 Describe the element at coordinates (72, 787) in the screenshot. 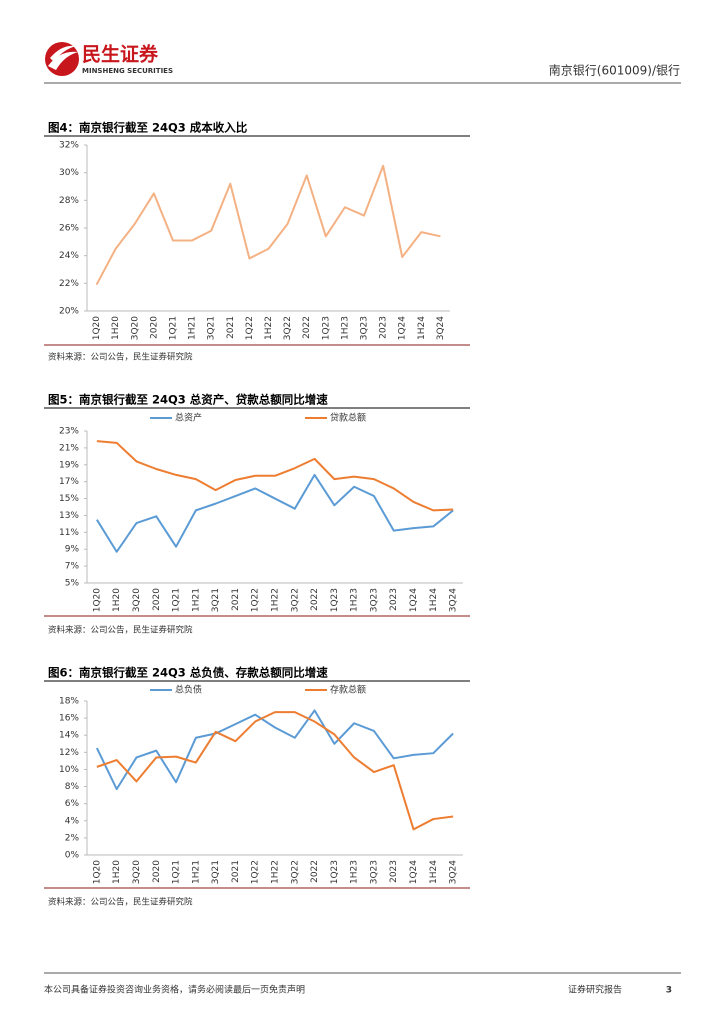

I see `y-tick-label: 8%` at that location.